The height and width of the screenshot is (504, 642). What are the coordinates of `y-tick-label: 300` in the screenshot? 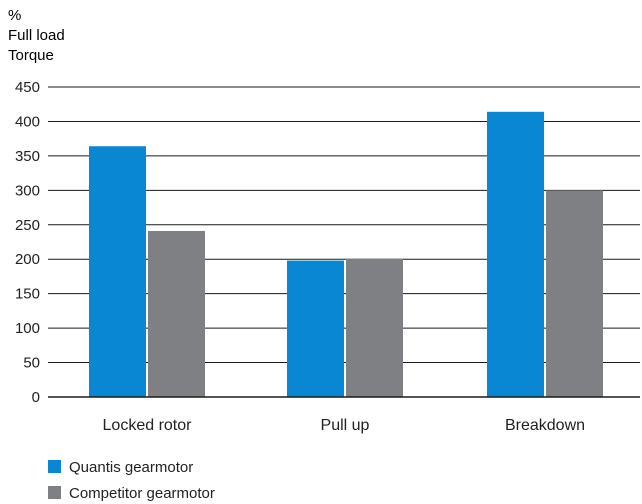 It's located at (27, 190).